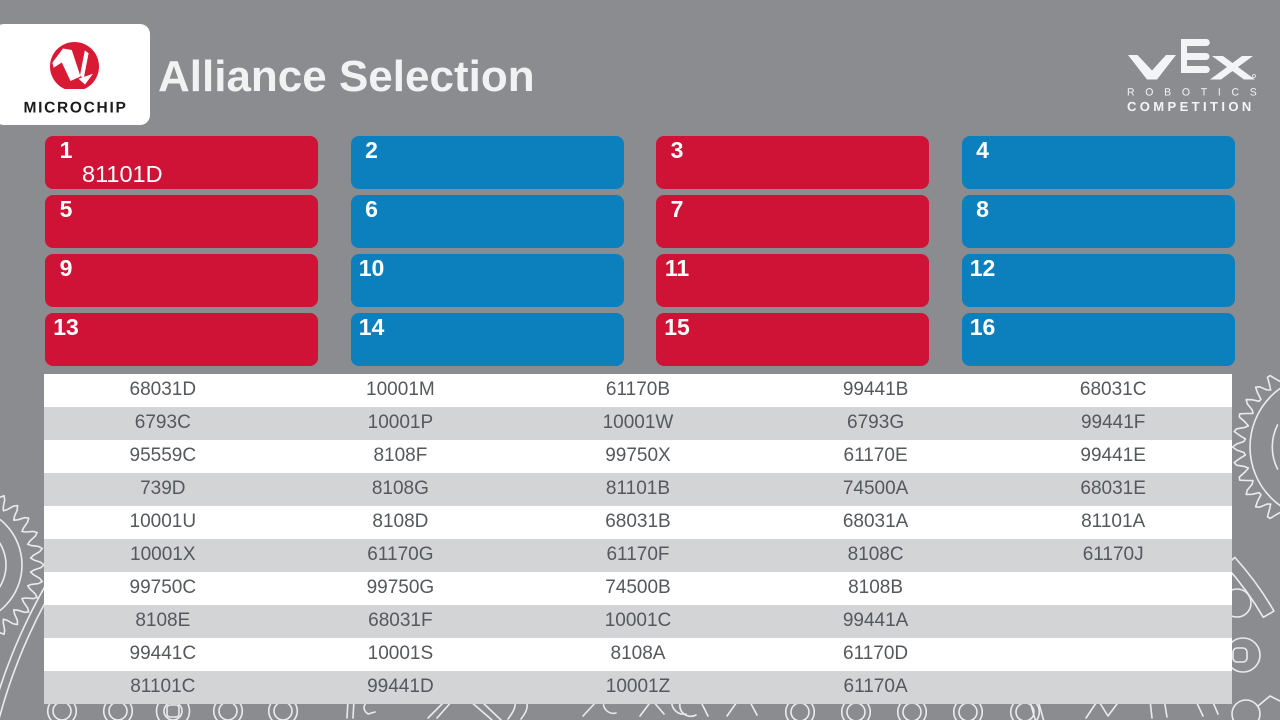 This screenshot has height=720, width=1280. I want to click on svg-text: MICROCHIP, so click(75, 107).